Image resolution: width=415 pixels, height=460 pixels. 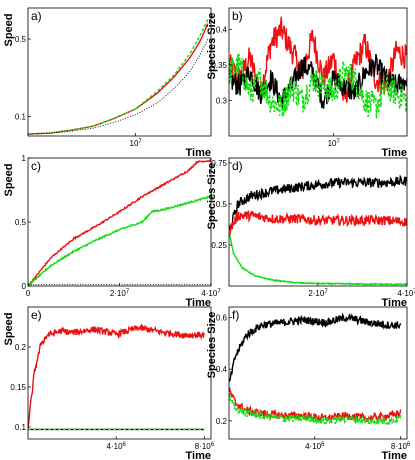 What do you see at coordinates (219, 245) in the screenshot?
I see `y-tick-label: 0.25` at bounding box center [219, 245].